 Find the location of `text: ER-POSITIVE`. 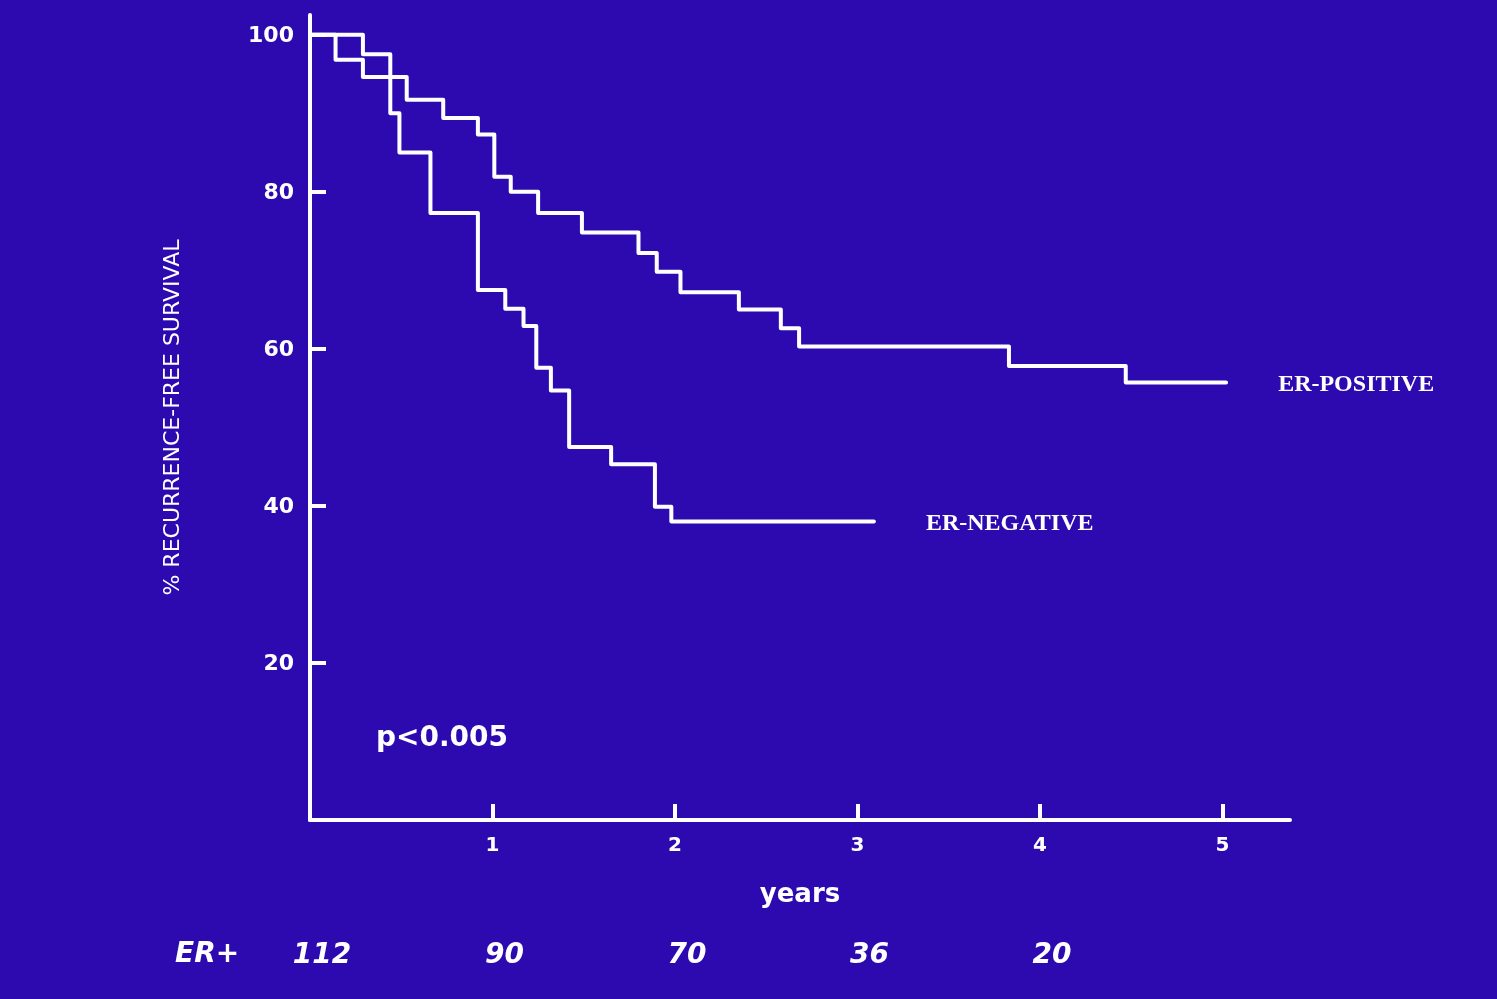

text: ER-POSITIVE is located at coordinates (1356, 382).